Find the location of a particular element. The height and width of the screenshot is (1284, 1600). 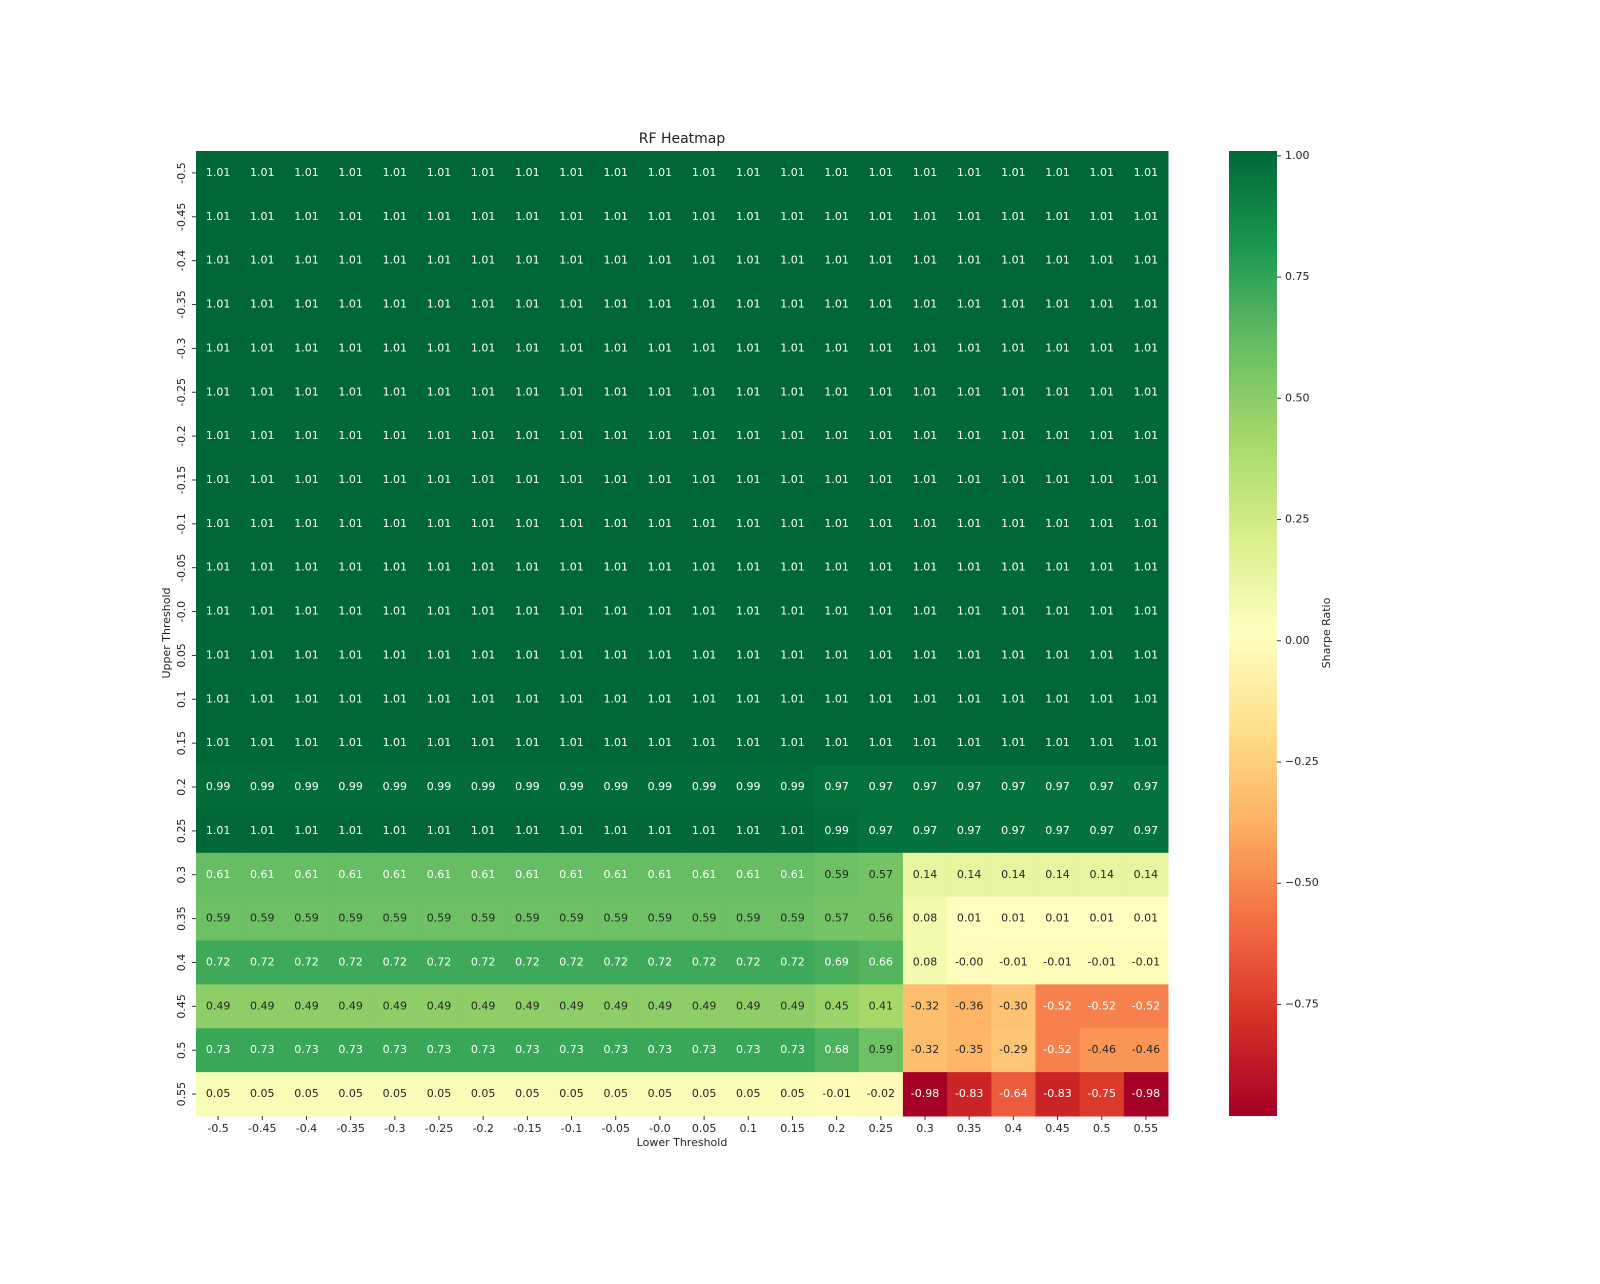

y-tick-label: -0.35 is located at coordinates (181, 304).